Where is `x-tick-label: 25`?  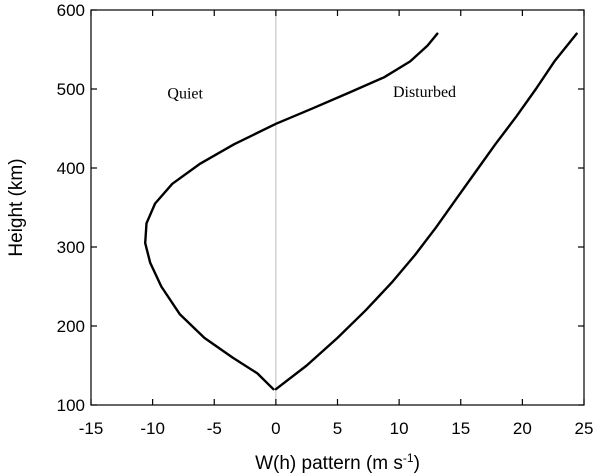
x-tick-label: 25 is located at coordinates (584, 428).